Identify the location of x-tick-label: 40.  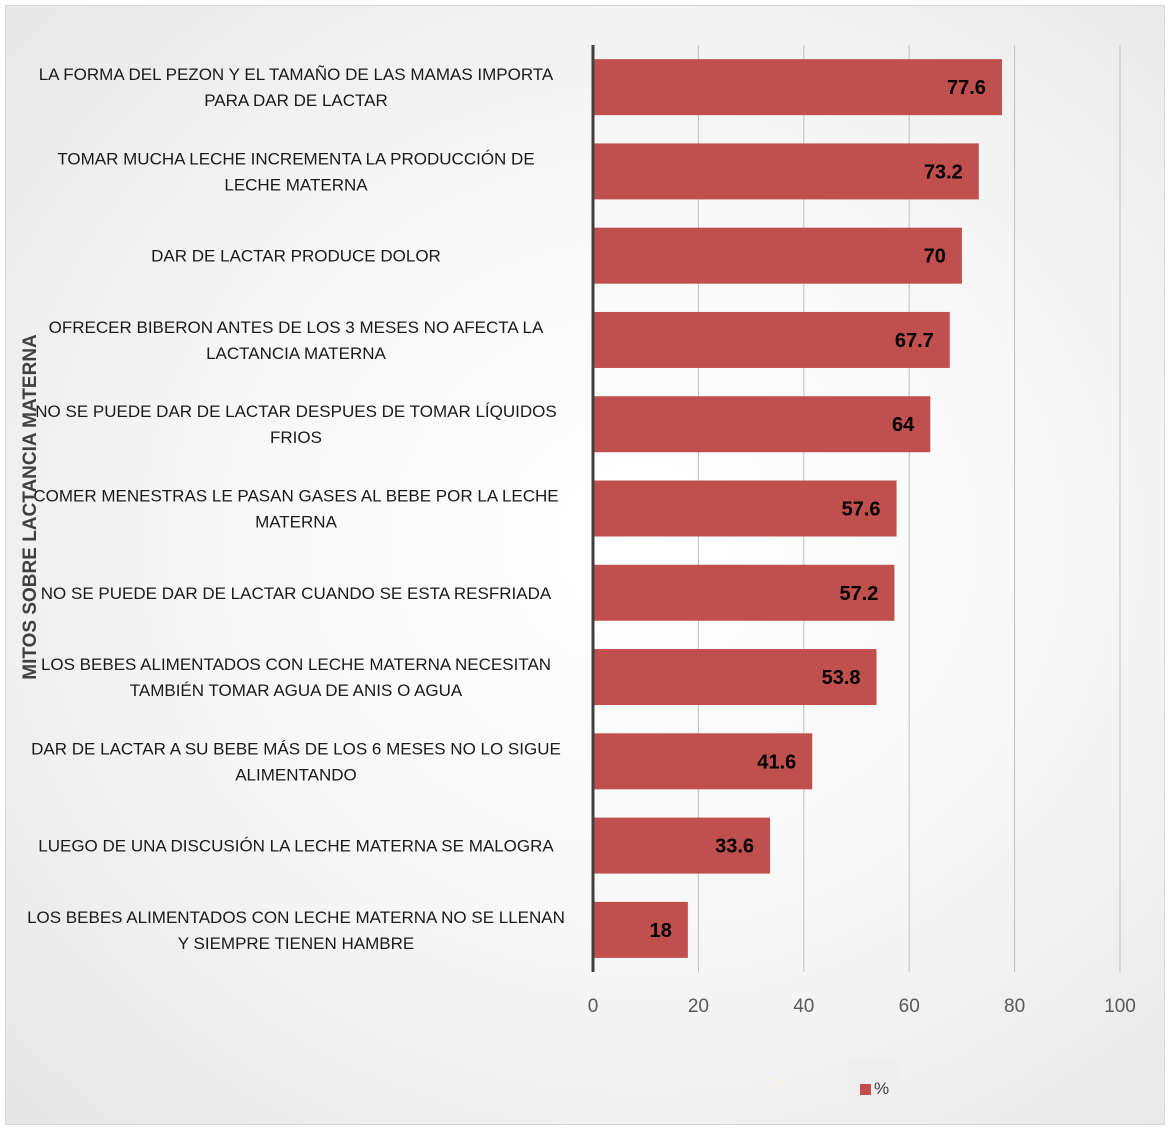
(803, 1006).